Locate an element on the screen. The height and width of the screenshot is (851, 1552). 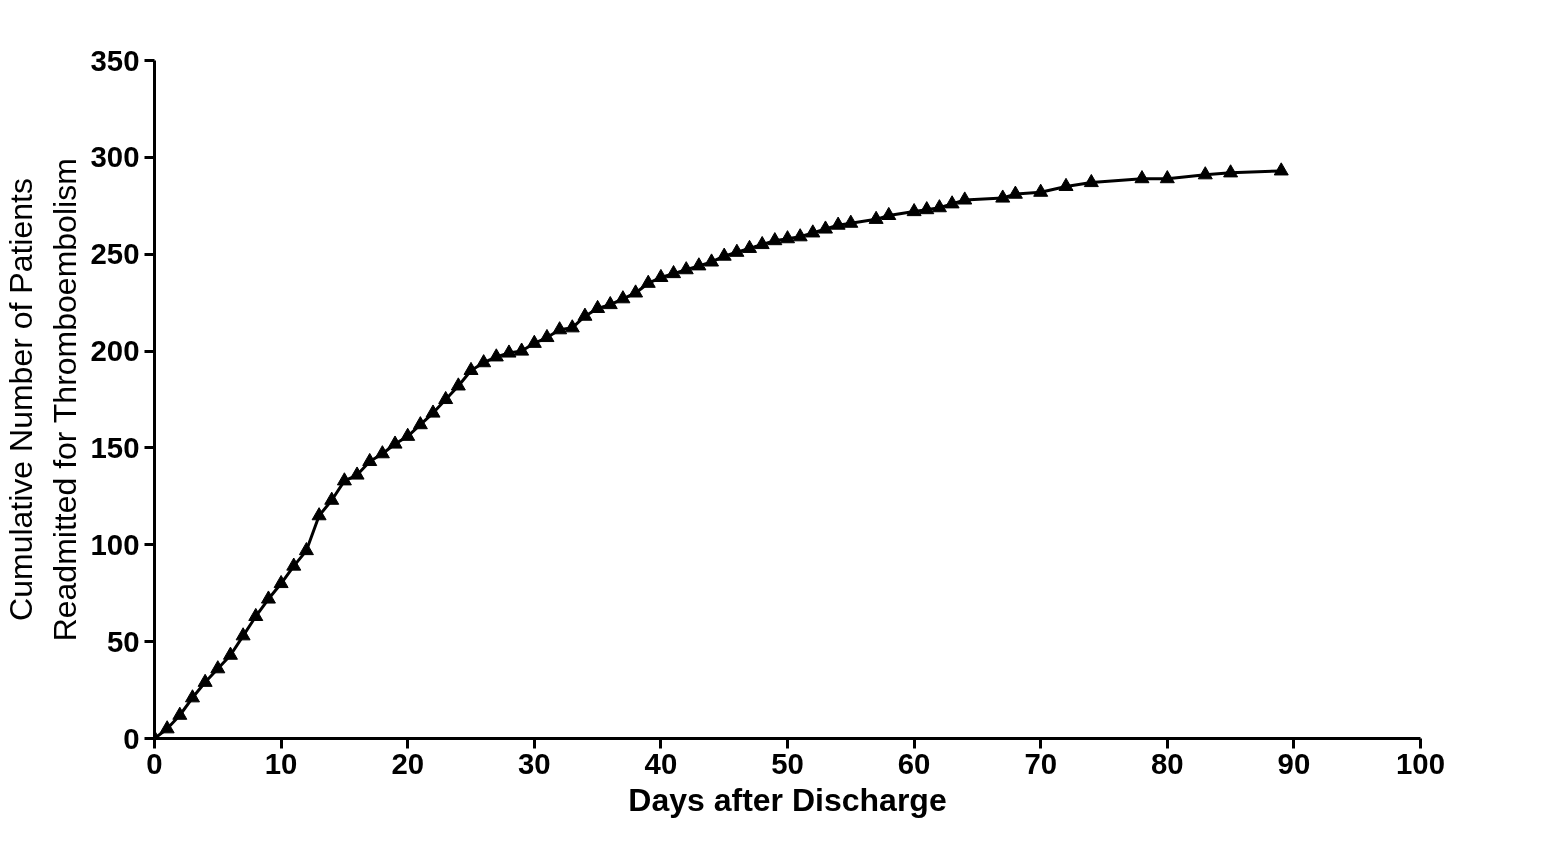
y-tick-label: 200 is located at coordinates (115, 351).